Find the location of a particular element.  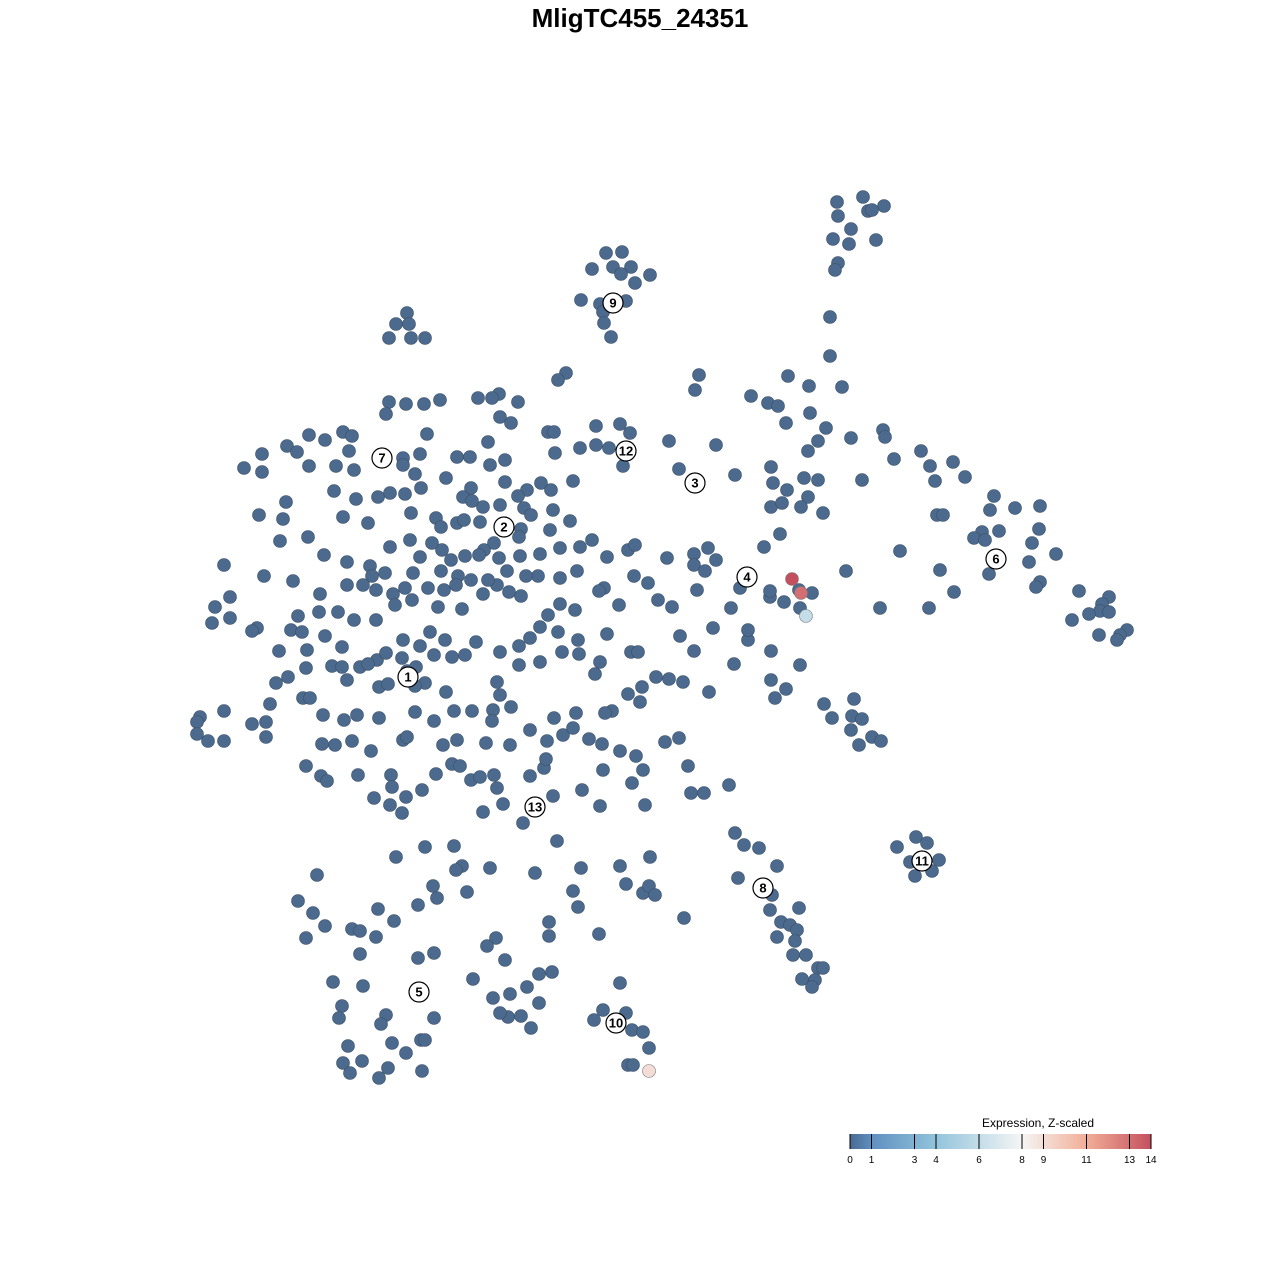

cluster-label: 10 is located at coordinates (616, 1023).